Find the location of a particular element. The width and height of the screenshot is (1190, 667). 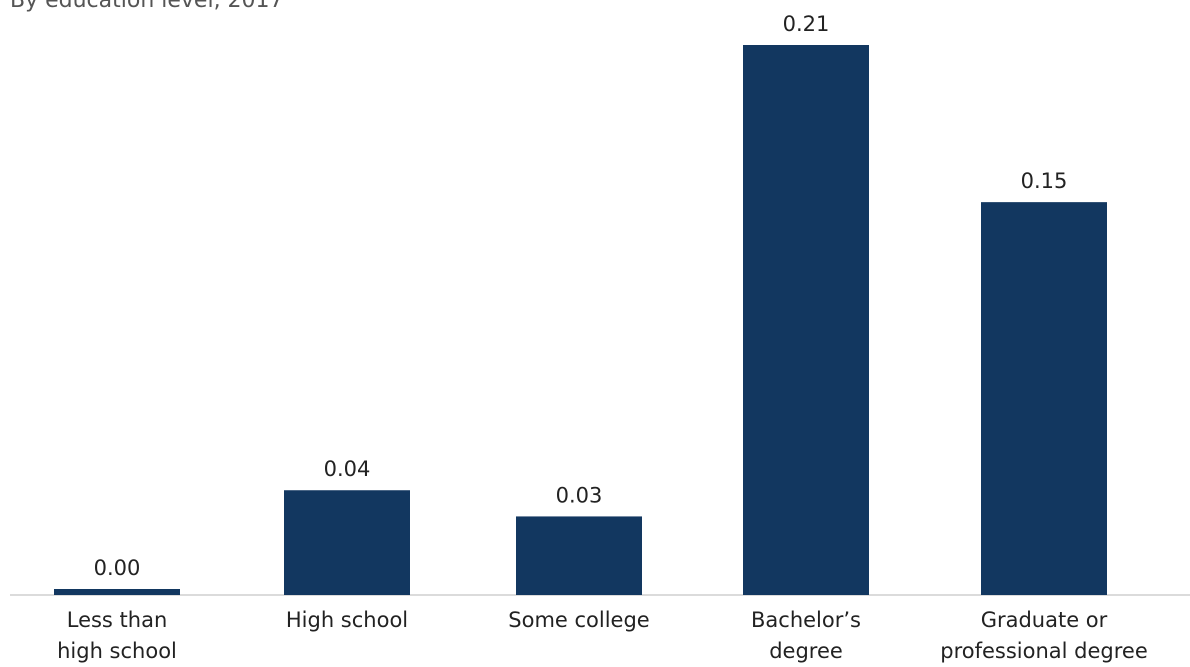

value-label-0: 0.00 is located at coordinates (117, 568).